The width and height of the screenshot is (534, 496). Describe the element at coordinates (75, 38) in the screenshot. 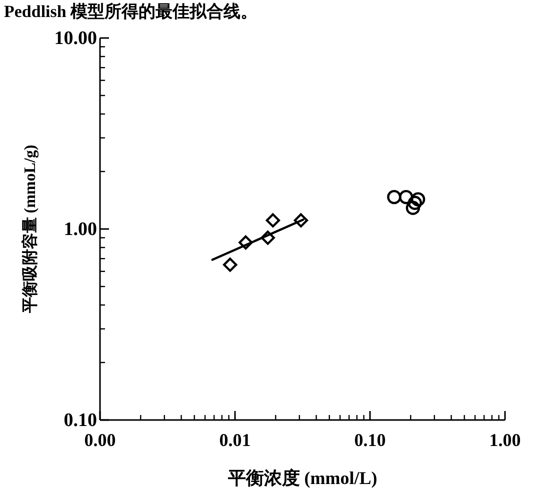

I see `y-tick-label: 10.00` at that location.